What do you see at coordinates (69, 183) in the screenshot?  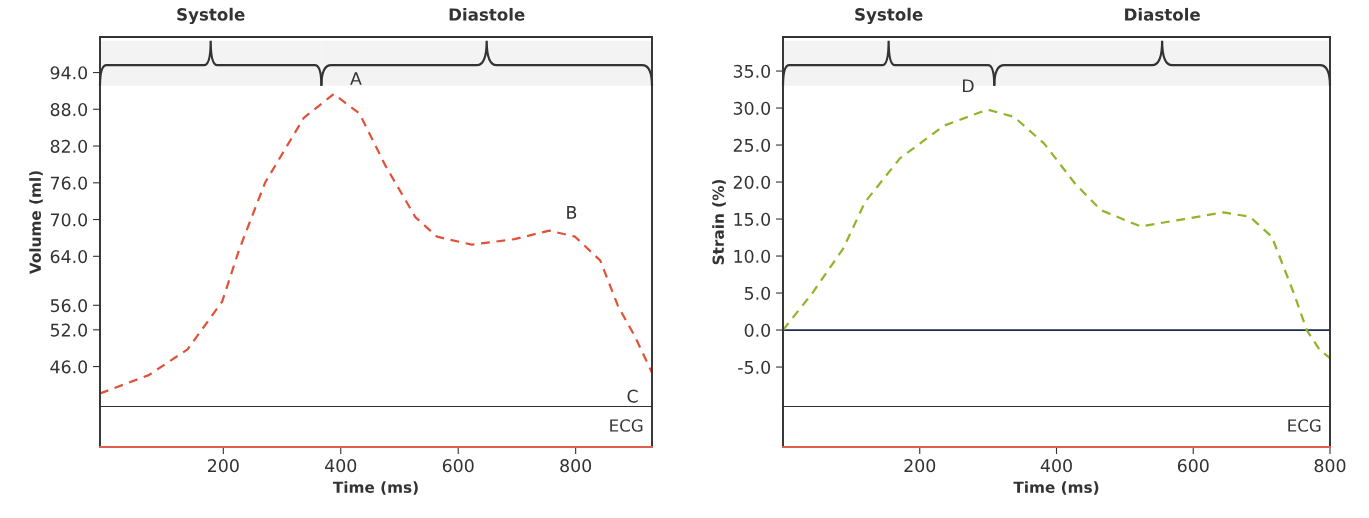 I see `y-tick-label: 76.0` at bounding box center [69, 183].